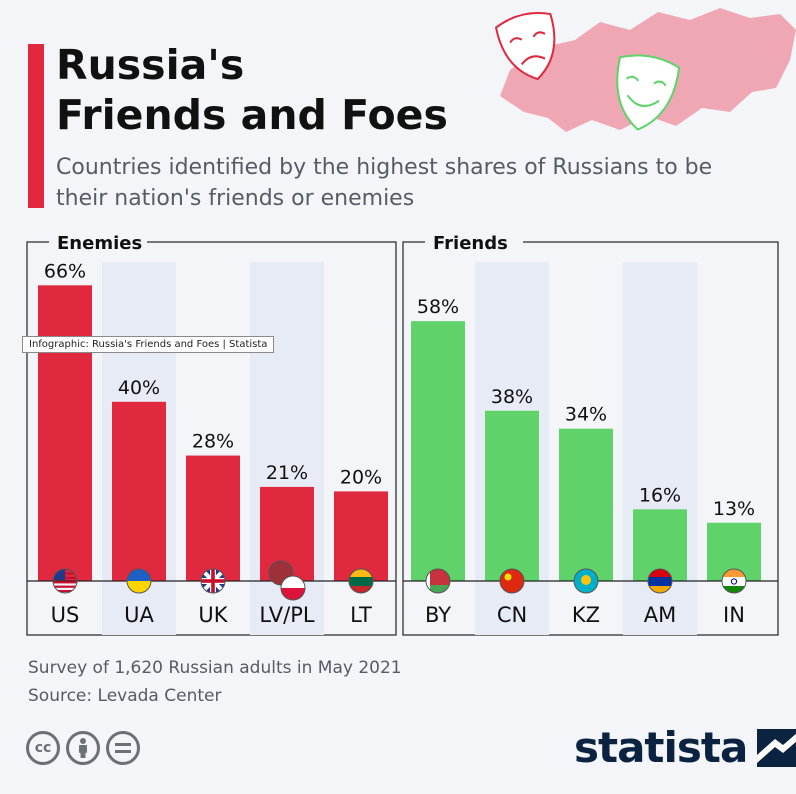 The height and width of the screenshot is (794, 796). What do you see at coordinates (438, 615) in the screenshot?
I see `category-label: BY` at bounding box center [438, 615].